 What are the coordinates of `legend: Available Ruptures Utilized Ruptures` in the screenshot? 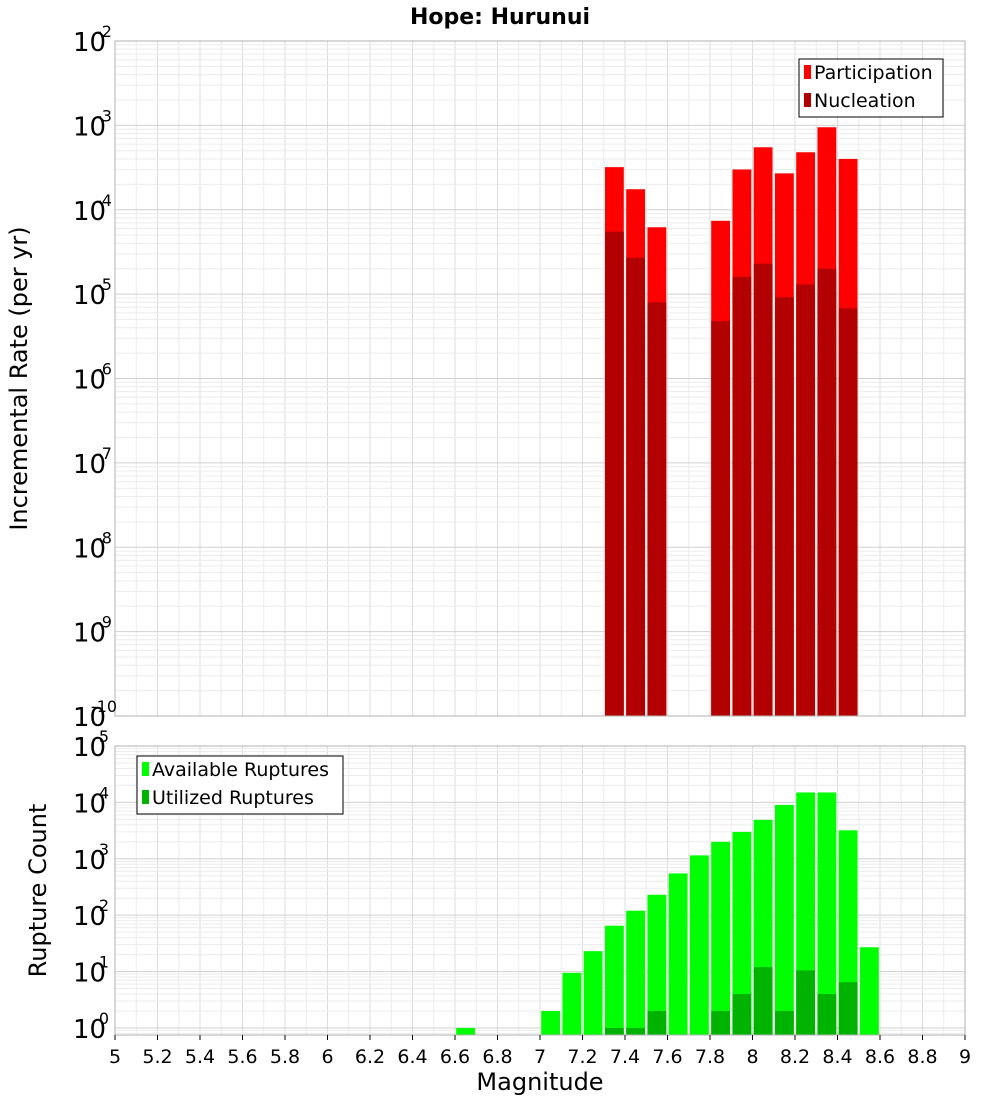 It's located at (240, 785).